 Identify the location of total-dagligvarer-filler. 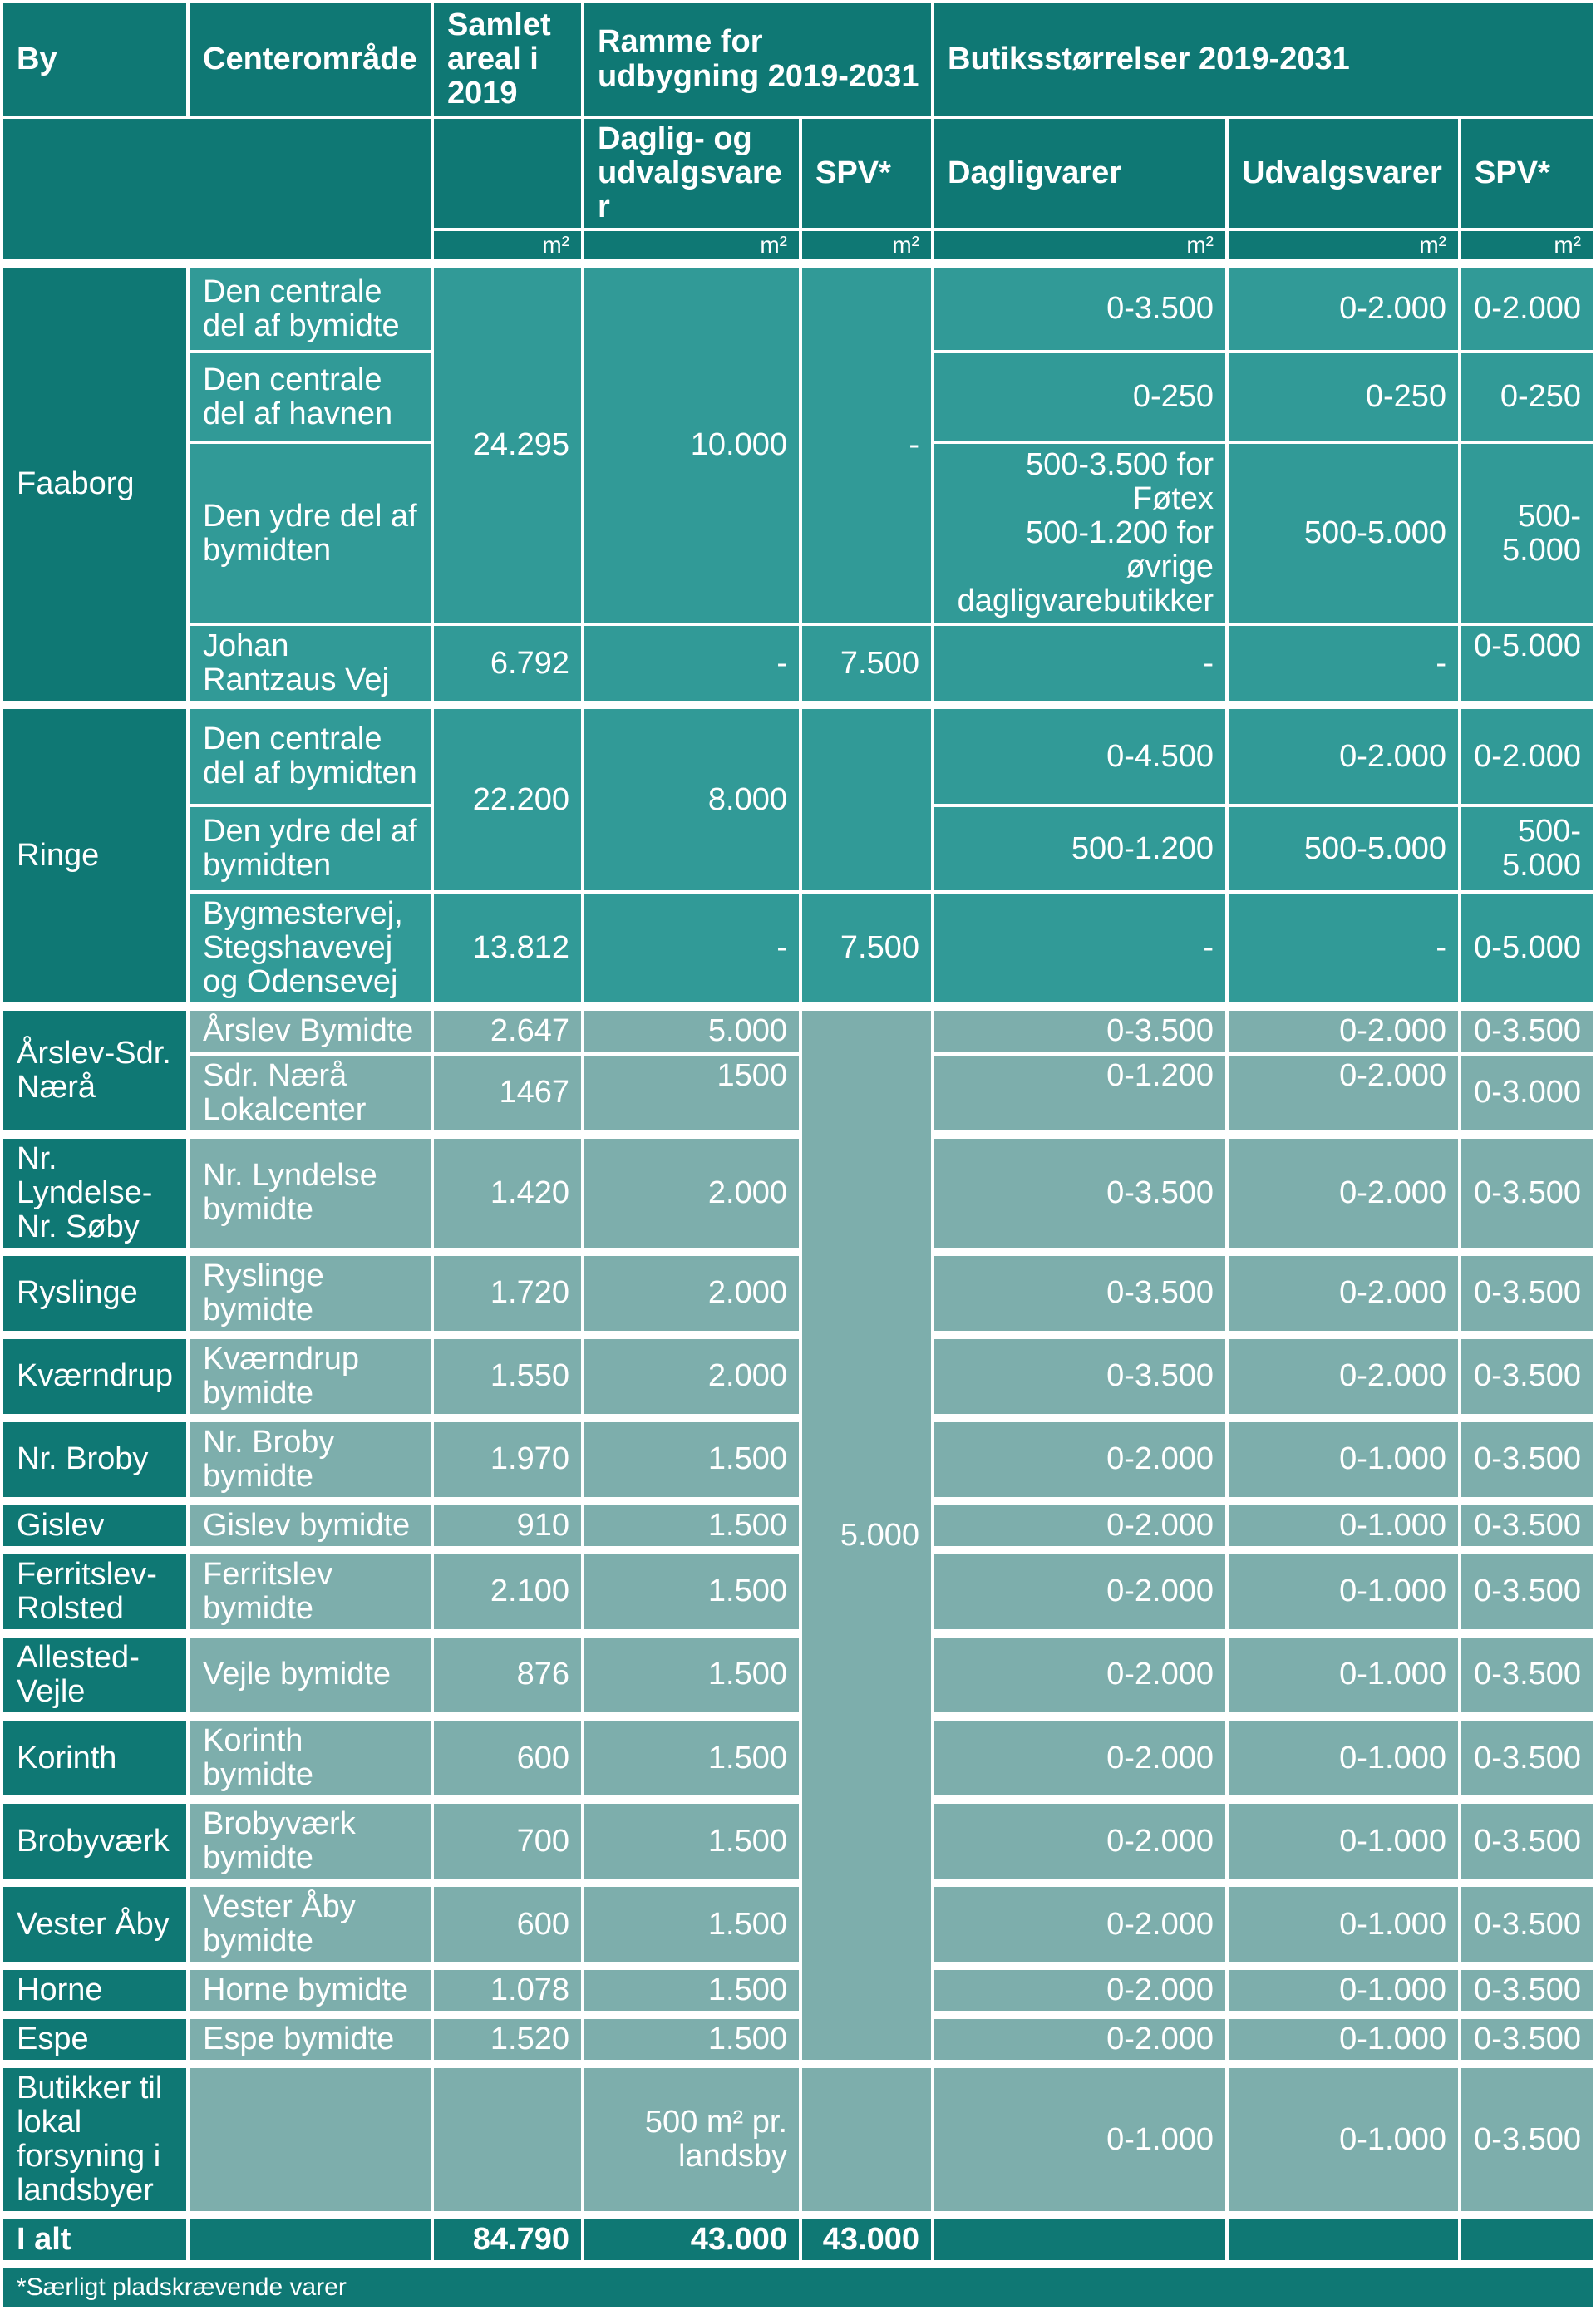
(1080, 2237).